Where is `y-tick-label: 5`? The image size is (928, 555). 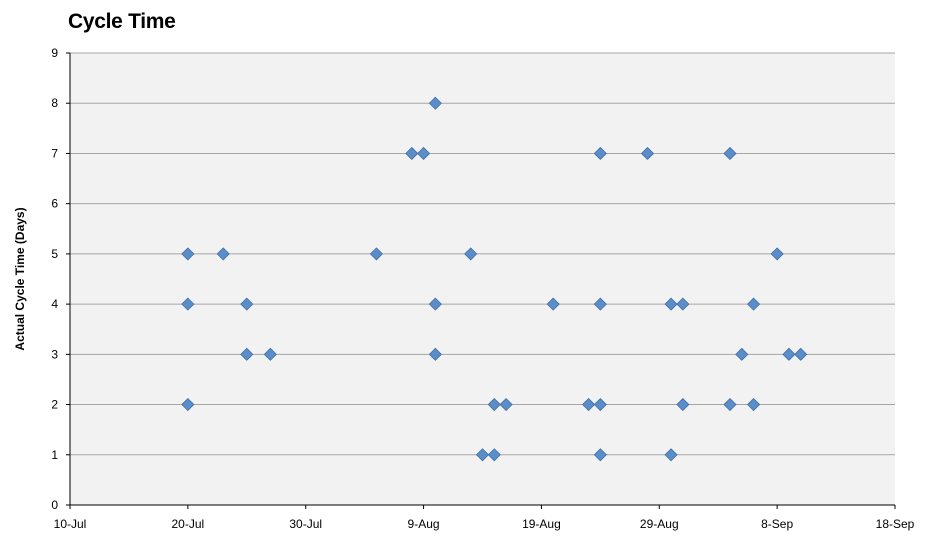 y-tick-label: 5 is located at coordinates (54, 254).